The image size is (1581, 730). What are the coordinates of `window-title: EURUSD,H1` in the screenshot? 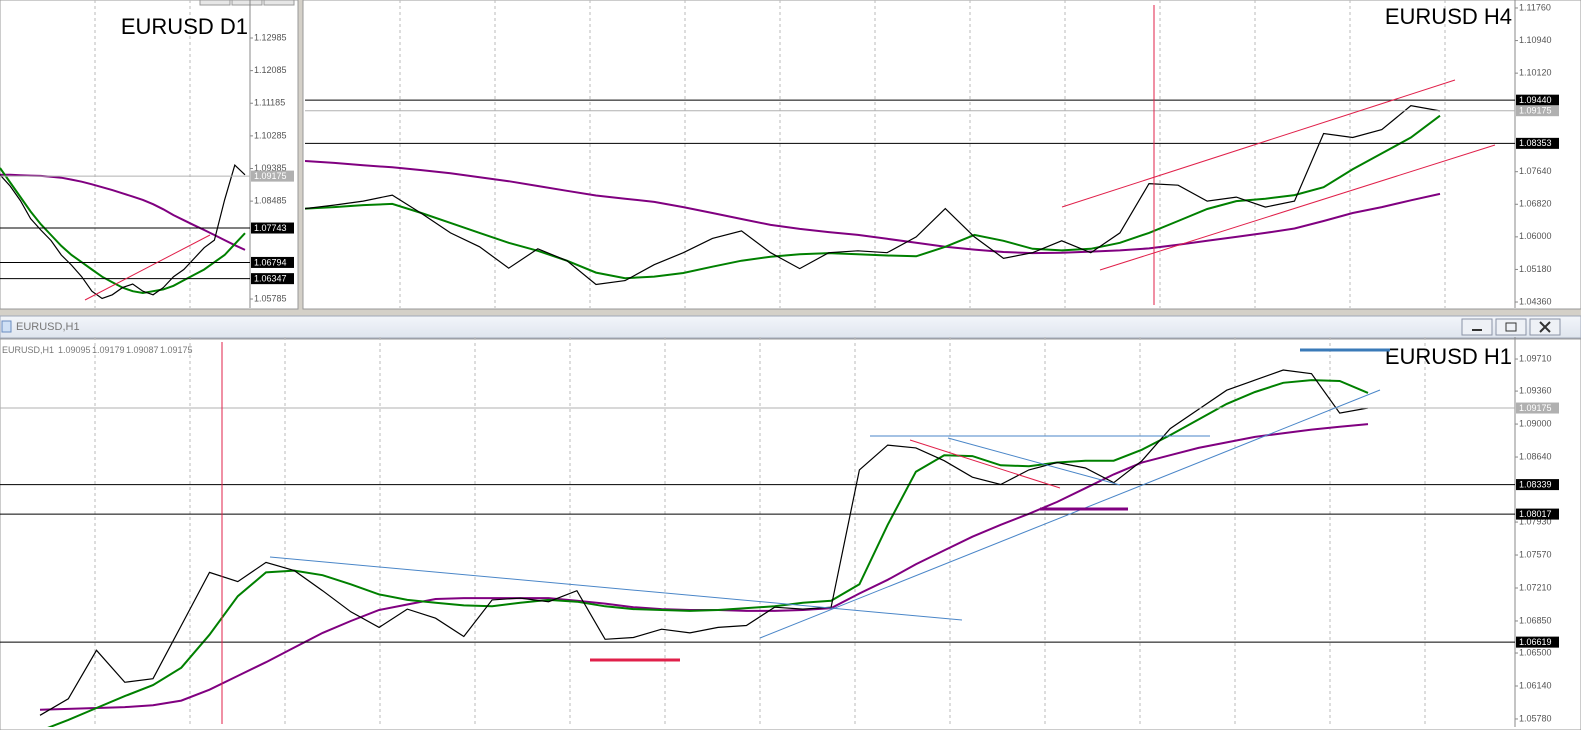 It's located at (48, 327).